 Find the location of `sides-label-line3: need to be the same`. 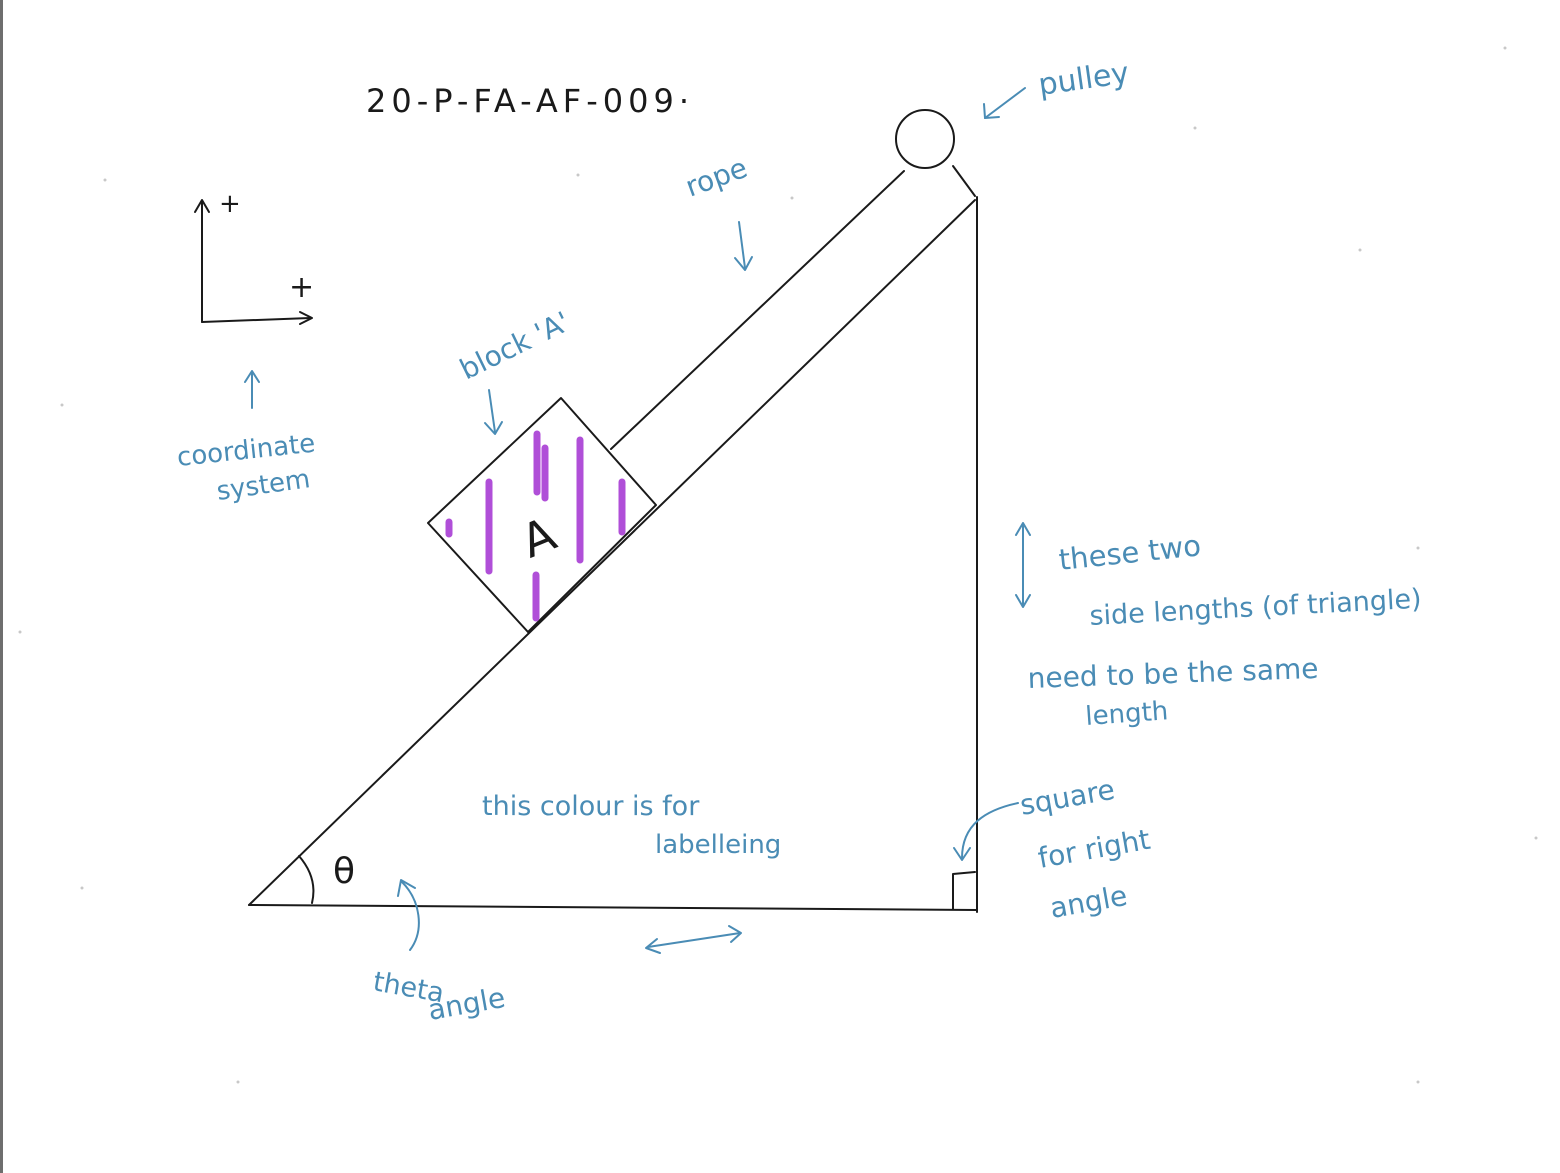

sides-label-line3: need to be the same is located at coordinates (1173, 673).